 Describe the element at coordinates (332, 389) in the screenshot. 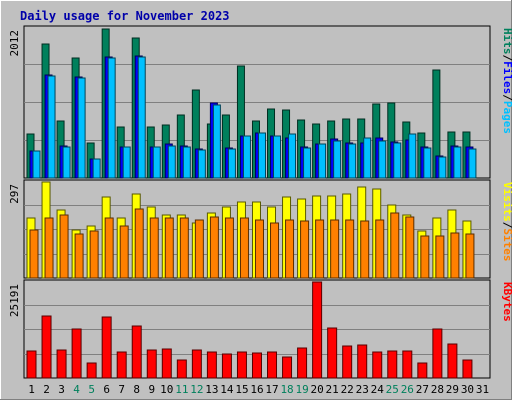

I see `x-tick-day-21: 21` at that location.